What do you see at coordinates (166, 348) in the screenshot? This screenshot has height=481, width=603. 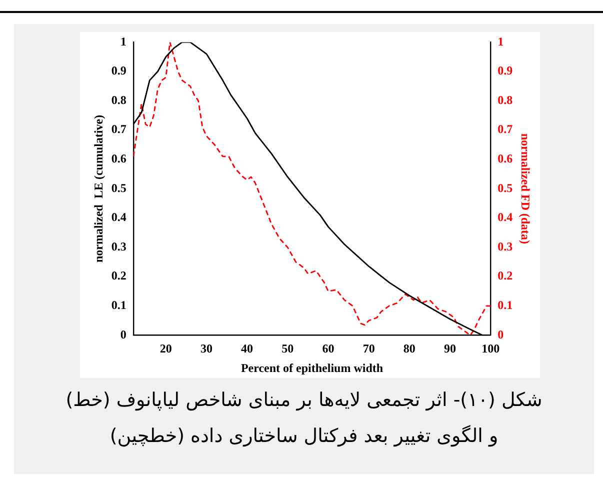 I see `x-tick-label: 20` at bounding box center [166, 348].